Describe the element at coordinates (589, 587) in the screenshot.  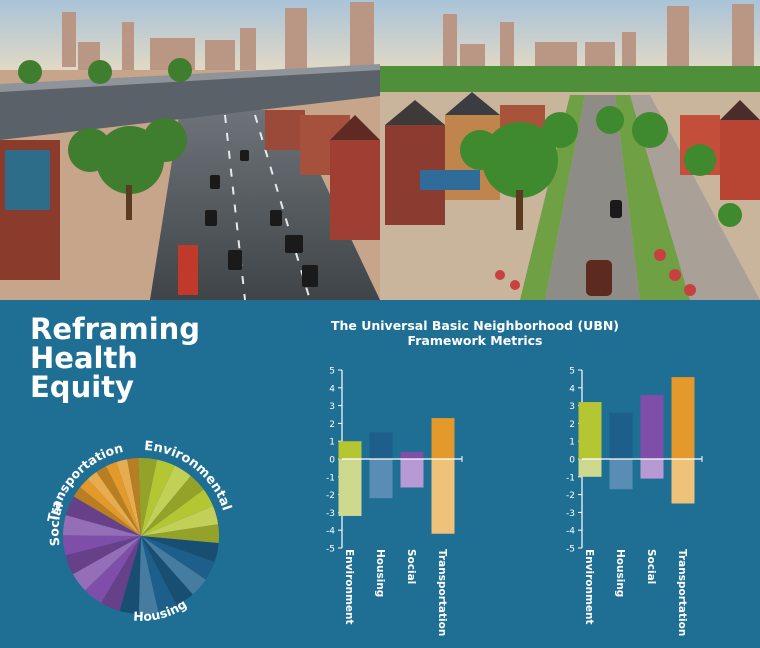
I see `x-tick-label-environment: Environment` at that location.